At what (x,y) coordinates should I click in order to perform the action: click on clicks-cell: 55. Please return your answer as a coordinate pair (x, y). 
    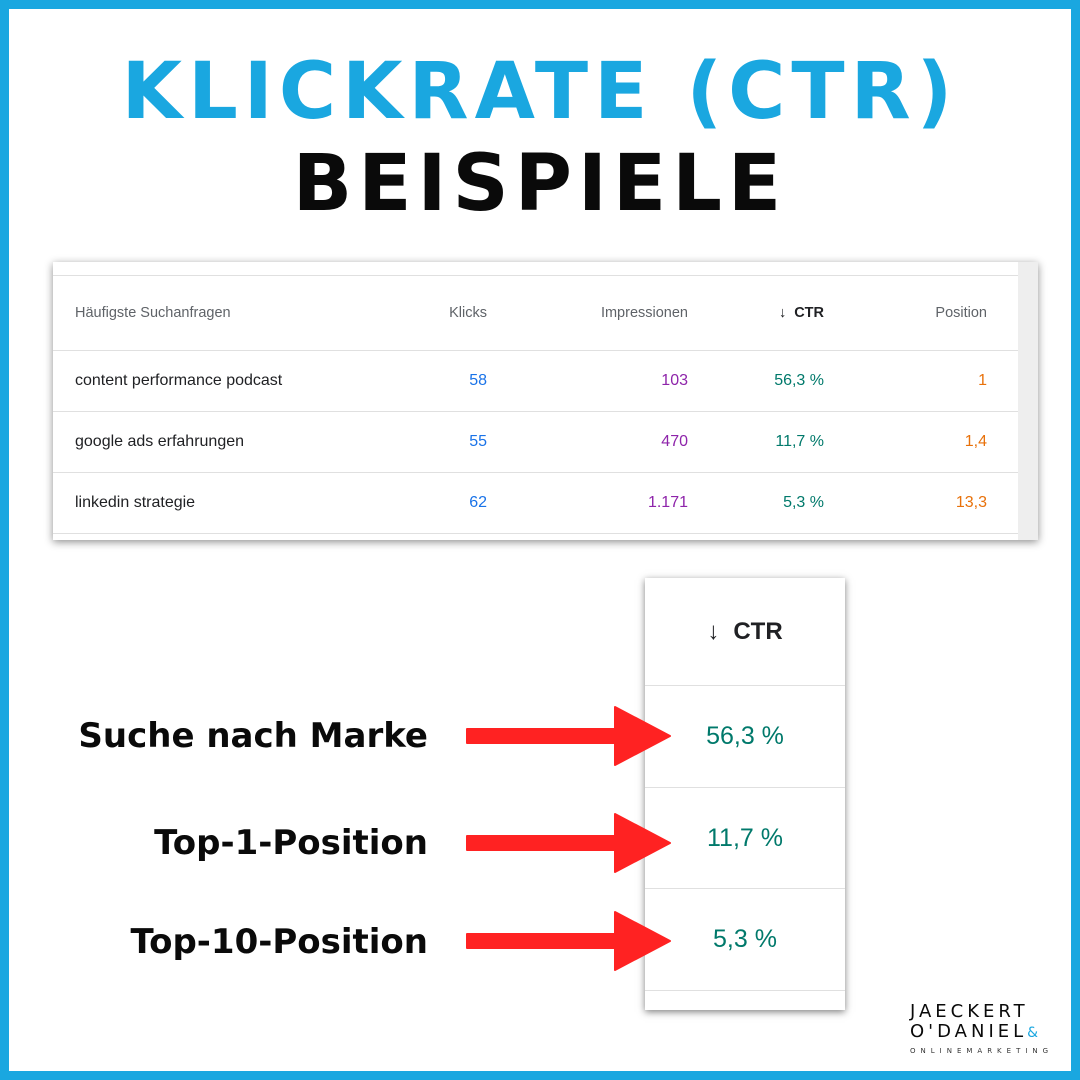
    Looking at the image, I should click on (478, 441).